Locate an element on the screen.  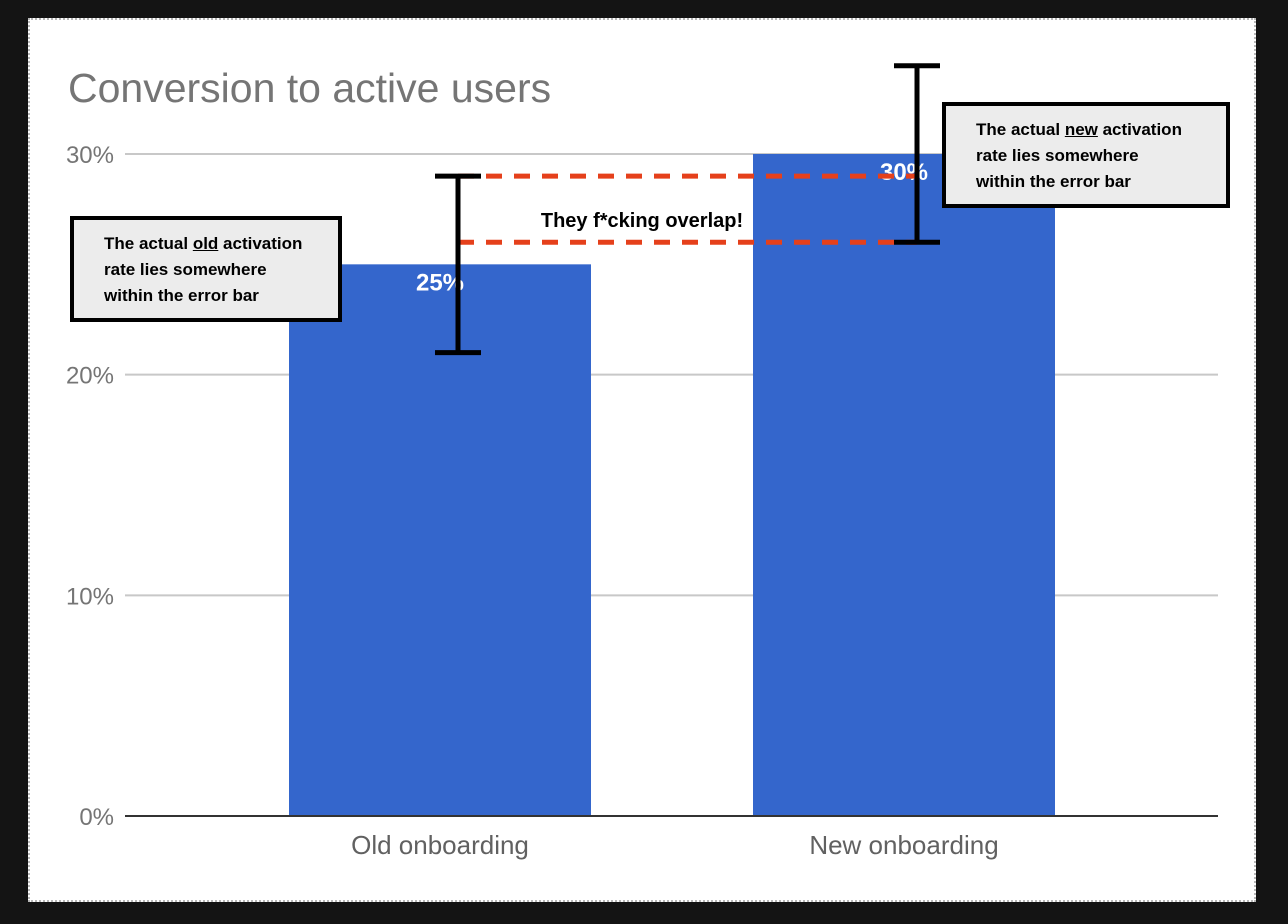
callout-emphasis: new is located at coordinates (1081, 129).